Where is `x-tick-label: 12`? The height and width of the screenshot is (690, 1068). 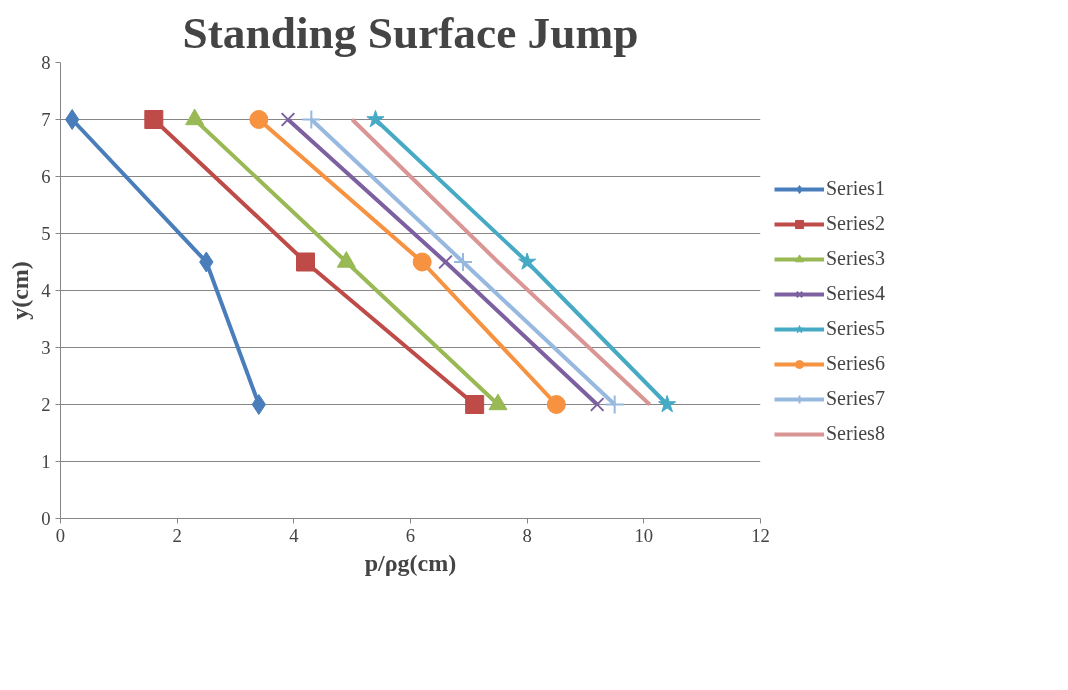 x-tick-label: 12 is located at coordinates (760, 535).